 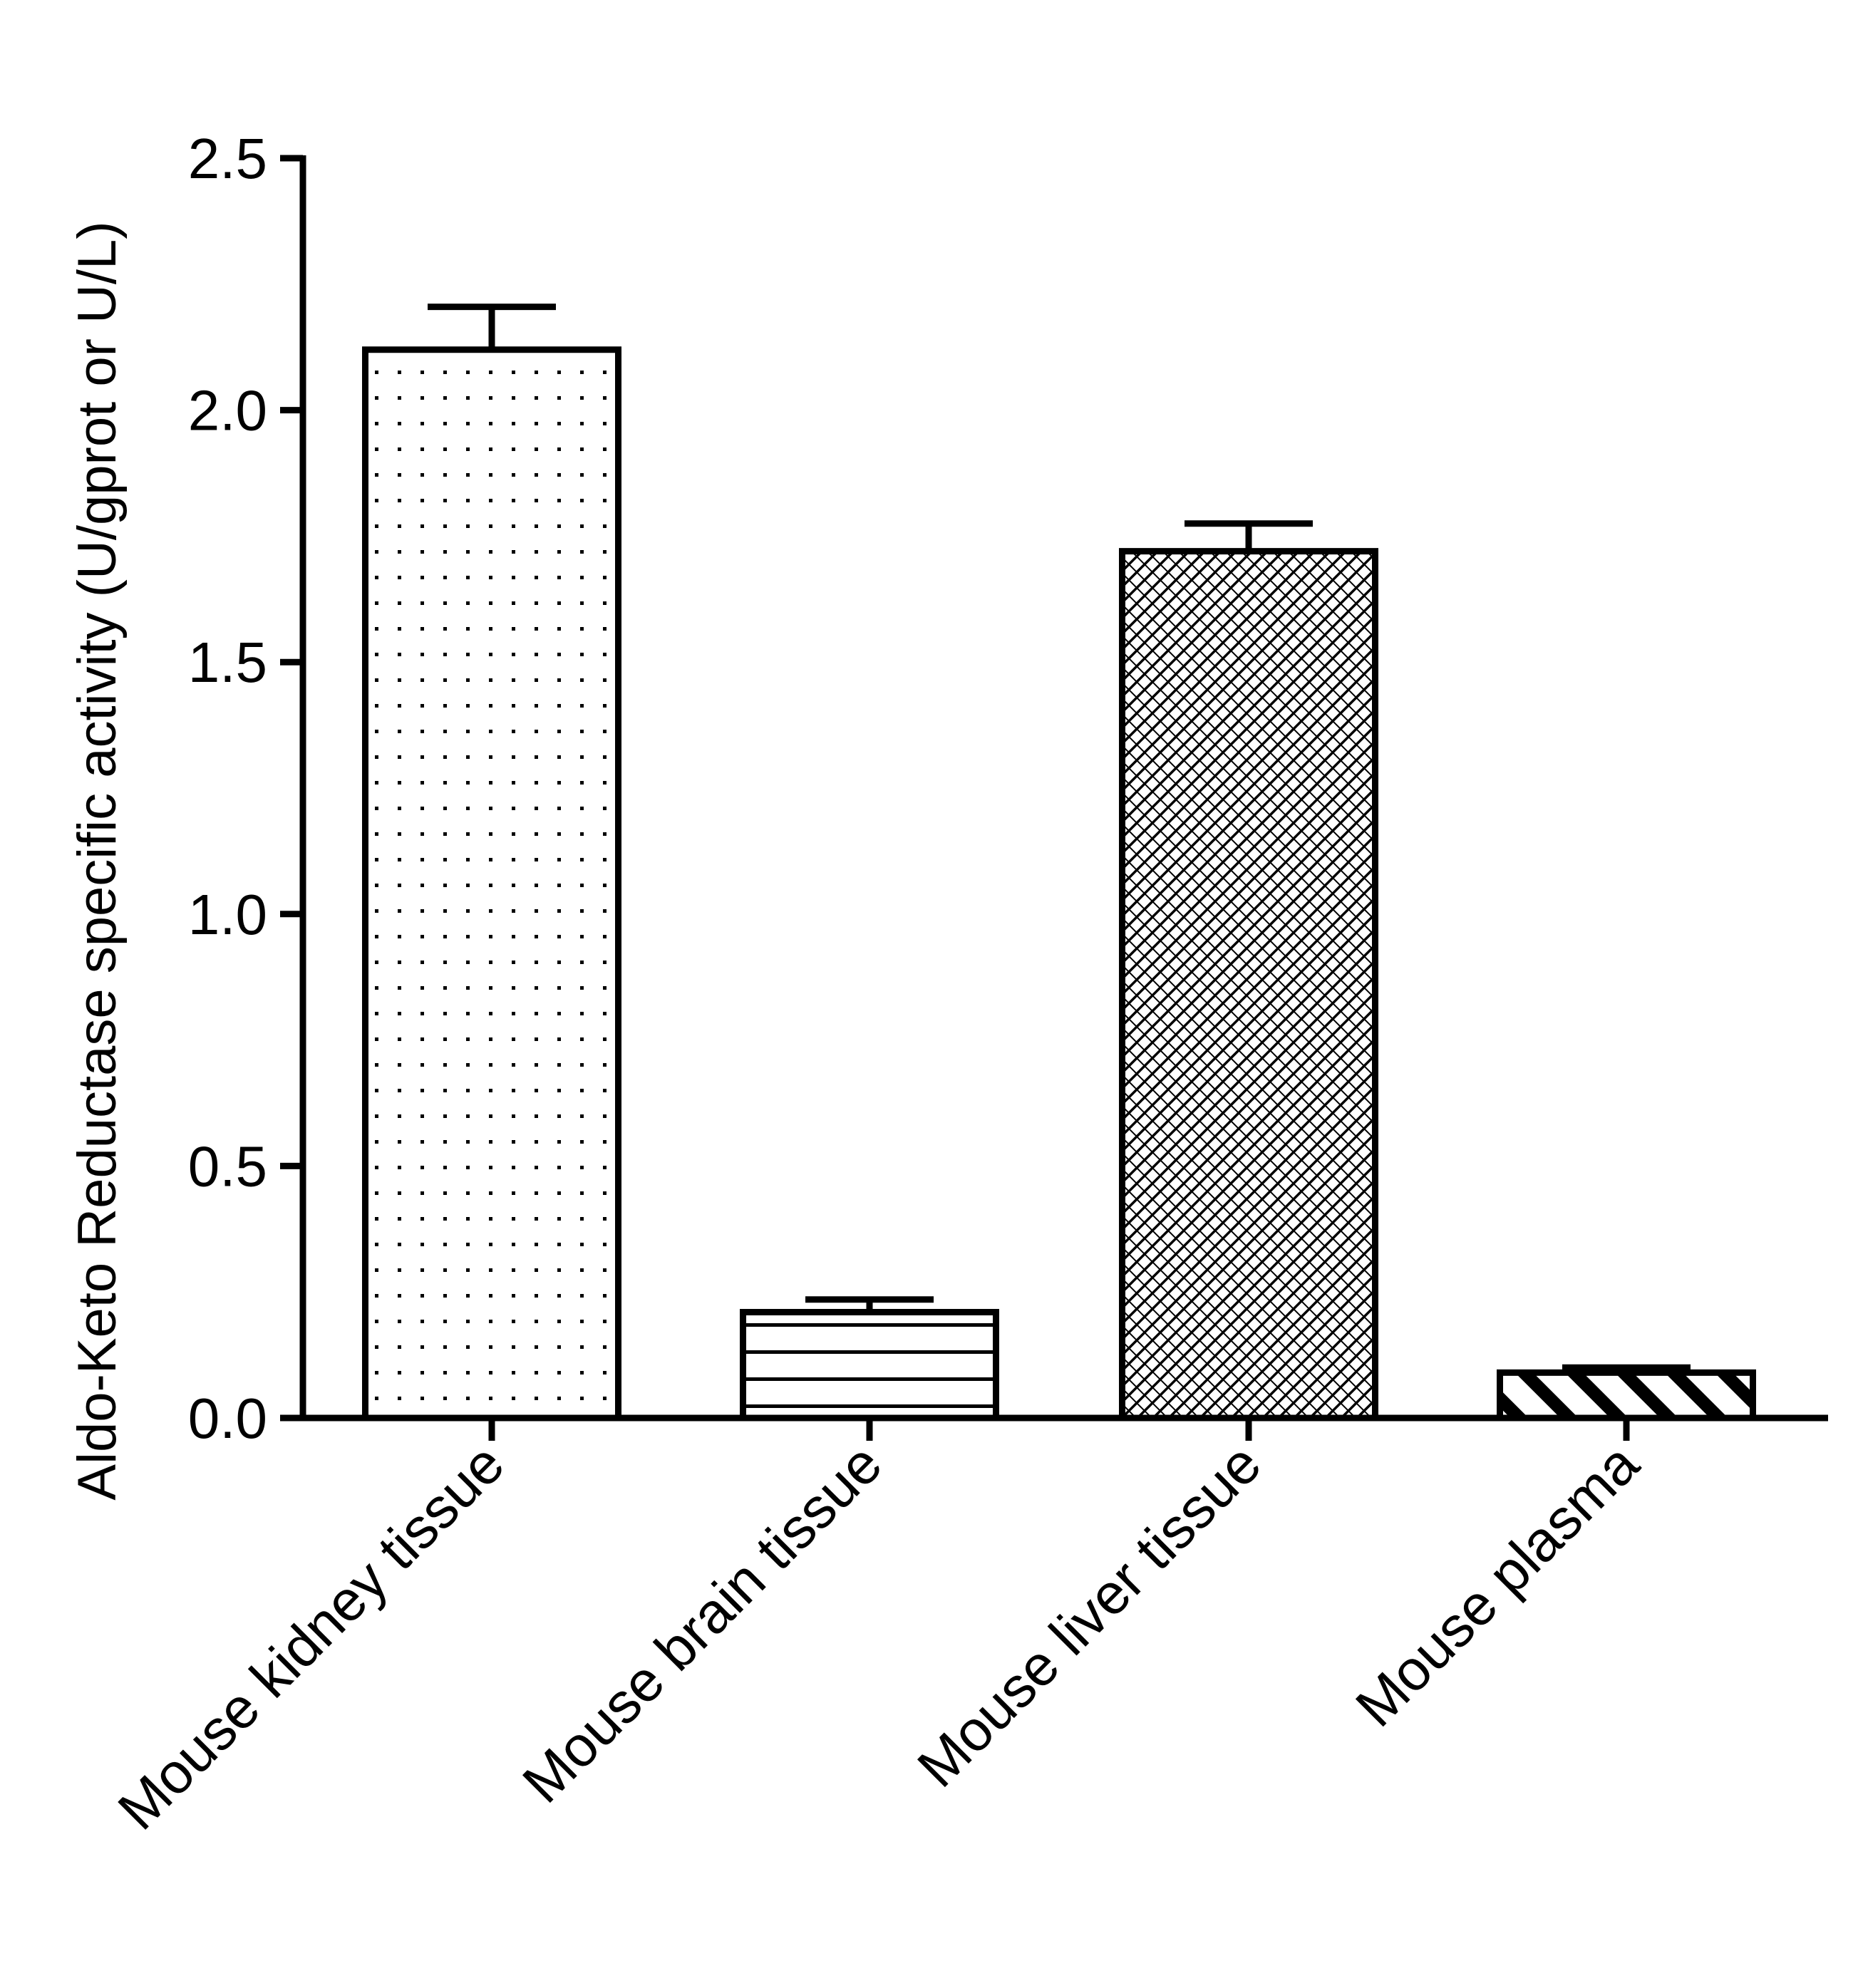 I want to click on x-category-label-1: Mouse kidney tissue, so click(x=311, y=1637).